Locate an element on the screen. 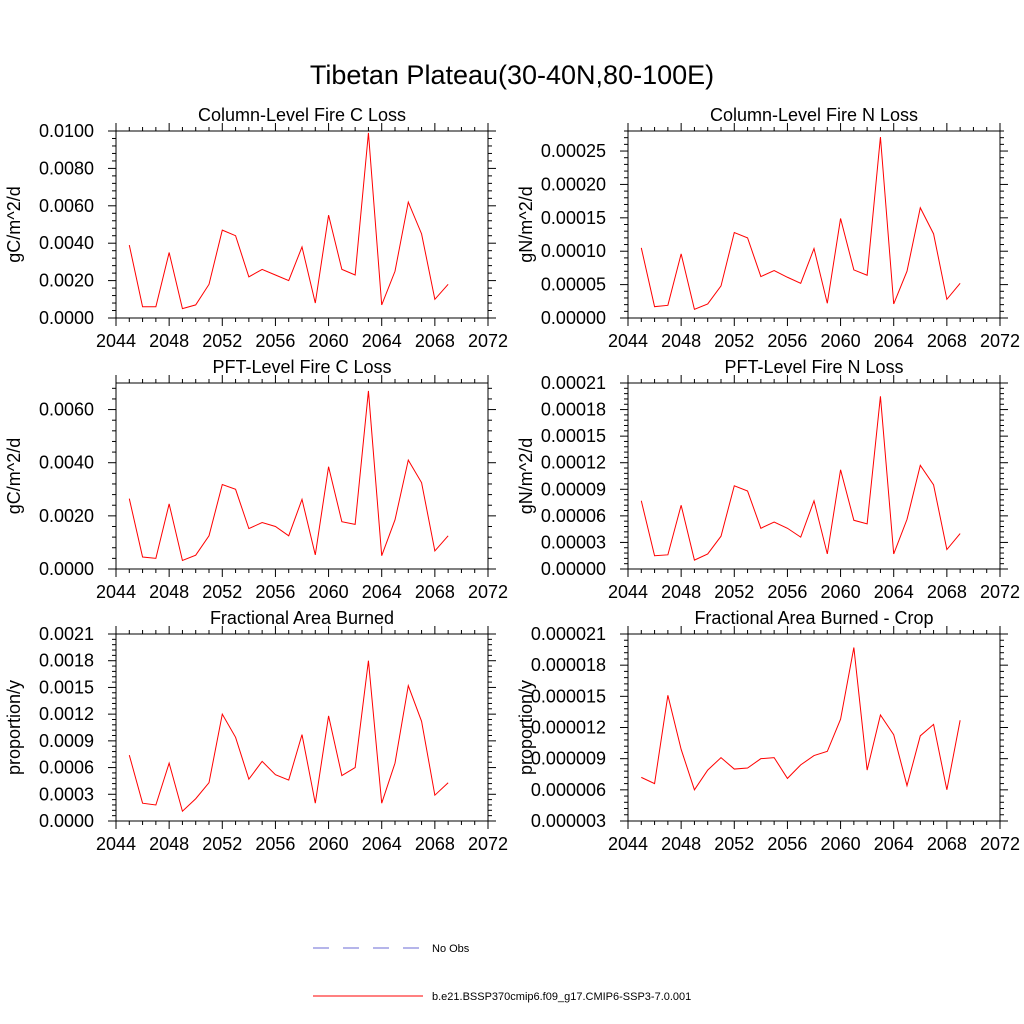  y-tick-label: 0.000018 is located at coordinates (568, 665).